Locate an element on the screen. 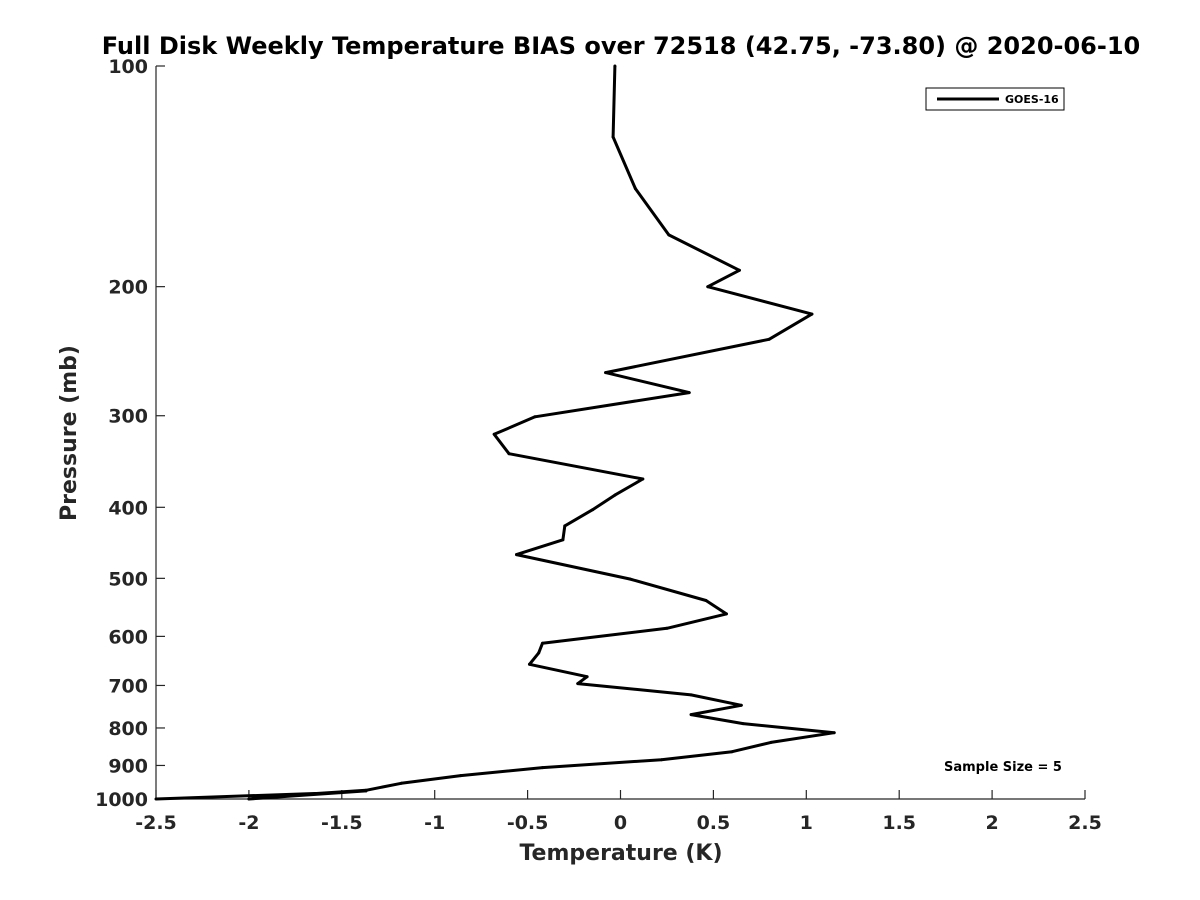  y-tick-label: 1000 is located at coordinates (121, 800).